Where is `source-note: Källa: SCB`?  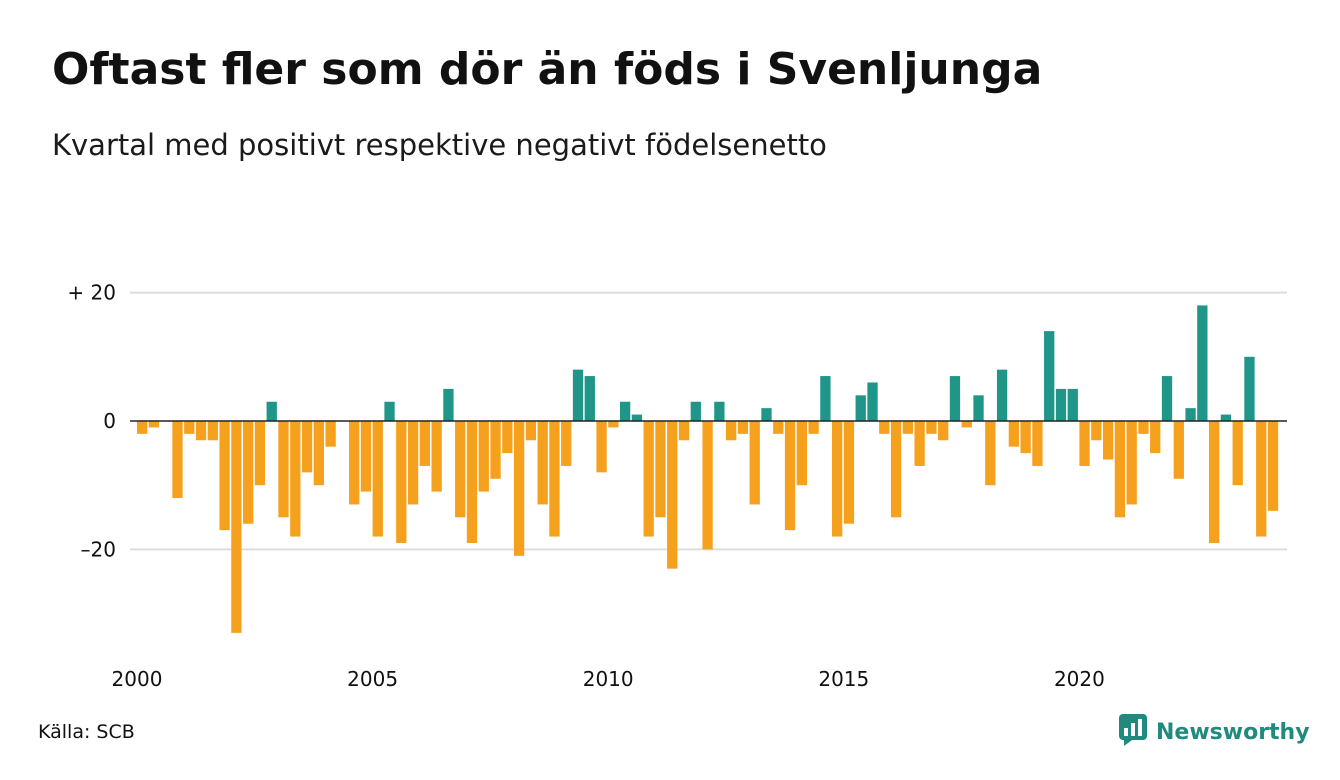
source-note: Källa: SCB is located at coordinates (86, 732).